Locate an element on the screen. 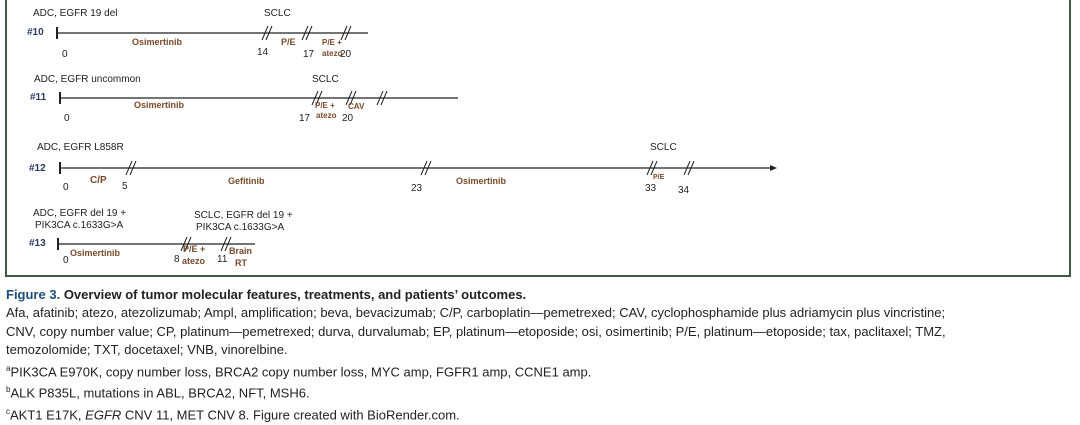  treatment: Gefitinib is located at coordinates (246, 181).